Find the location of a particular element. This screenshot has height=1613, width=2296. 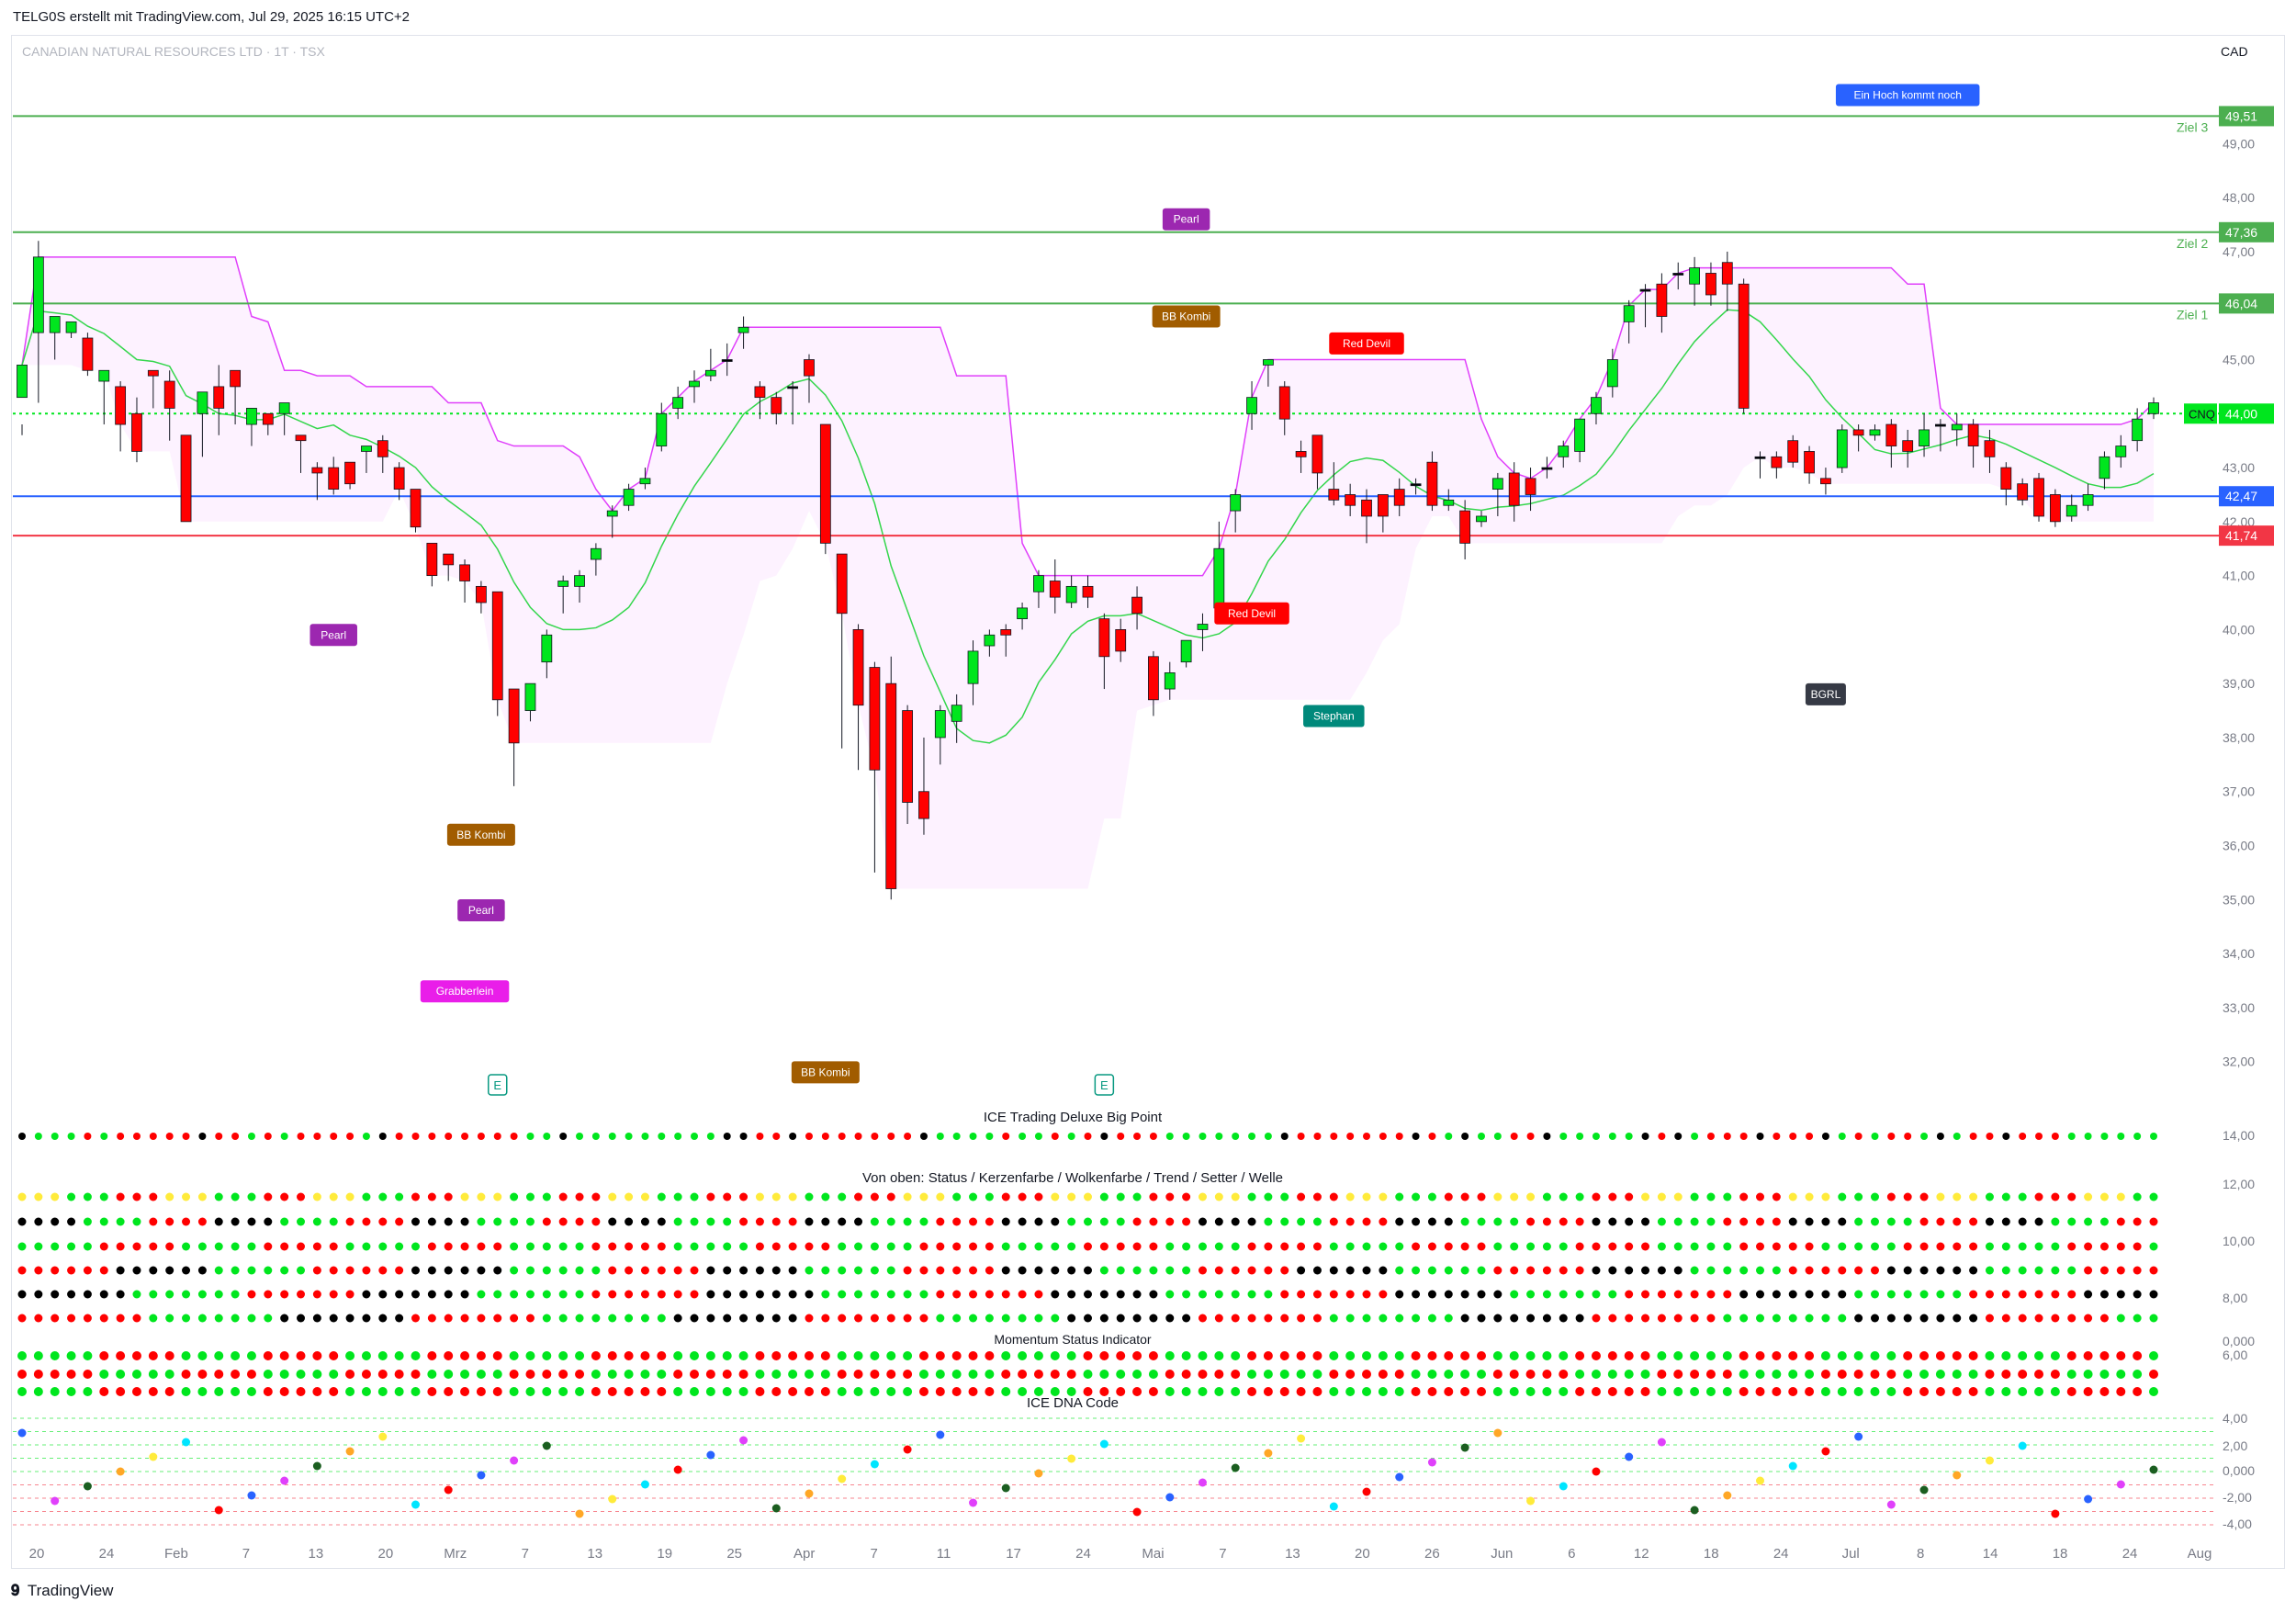

y-tick-label: 40,00 is located at coordinates (2239, 629).